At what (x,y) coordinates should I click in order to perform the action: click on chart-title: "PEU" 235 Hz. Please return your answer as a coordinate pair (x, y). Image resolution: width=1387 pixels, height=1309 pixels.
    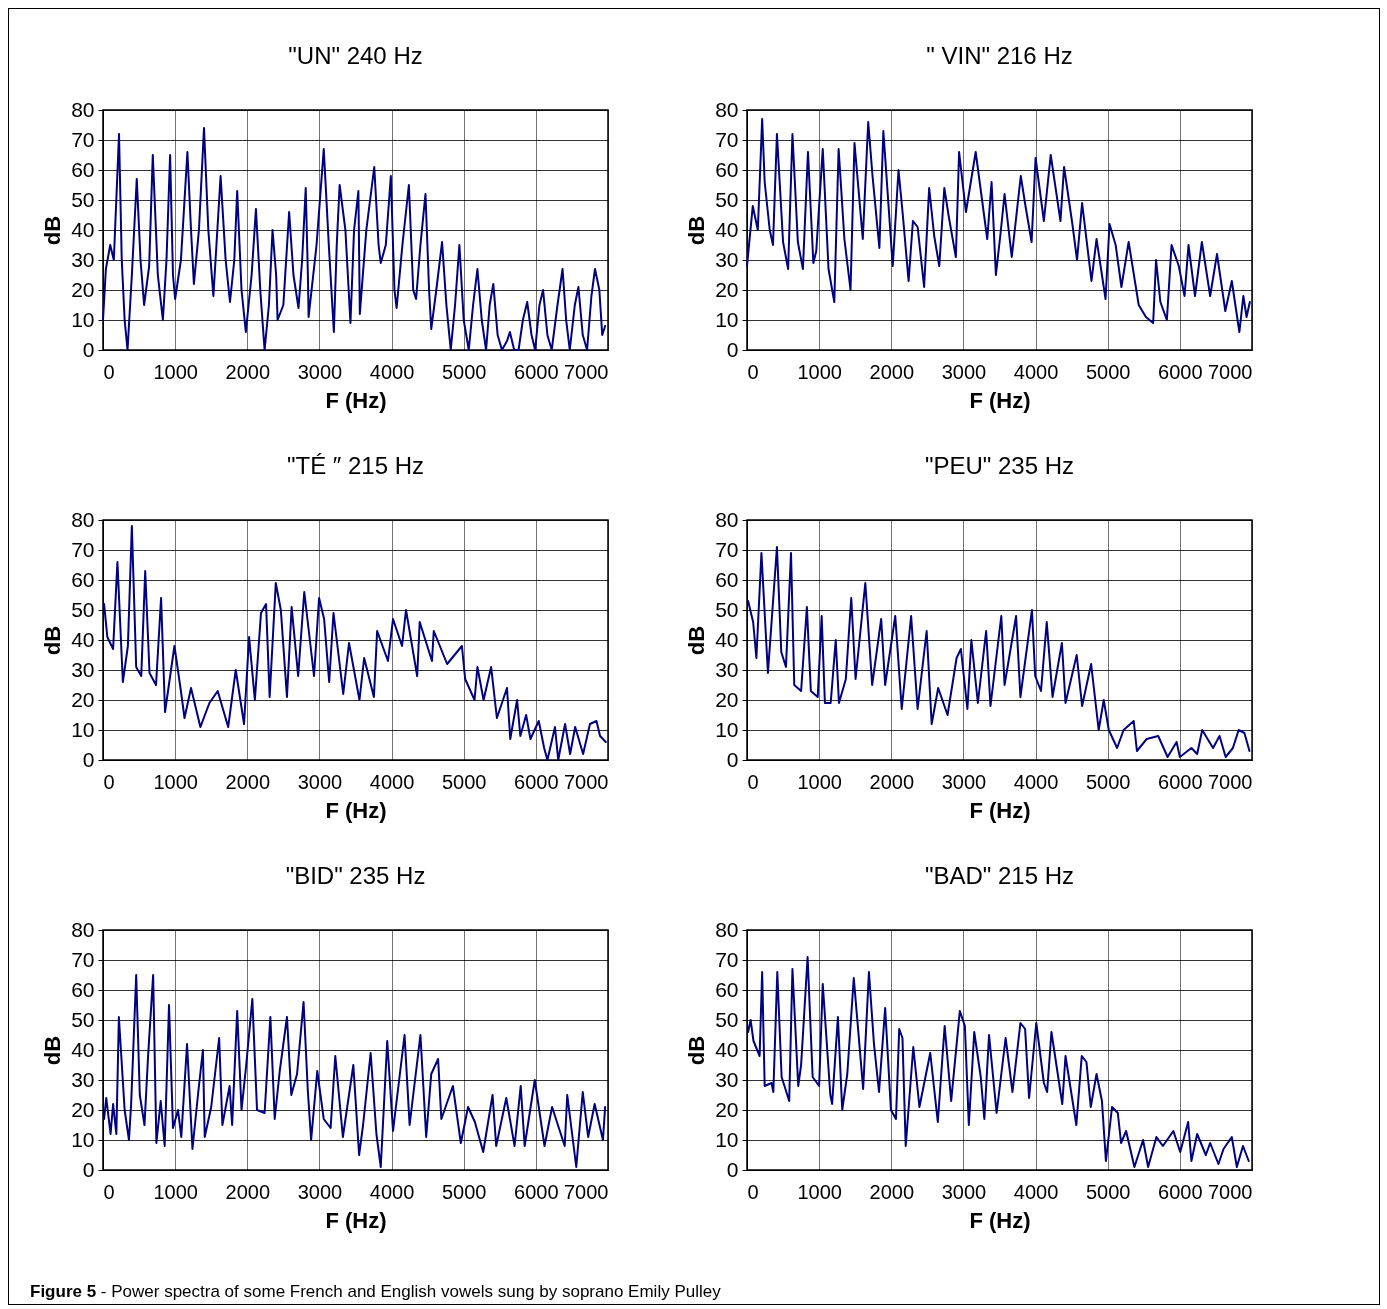
    Looking at the image, I should click on (999, 465).